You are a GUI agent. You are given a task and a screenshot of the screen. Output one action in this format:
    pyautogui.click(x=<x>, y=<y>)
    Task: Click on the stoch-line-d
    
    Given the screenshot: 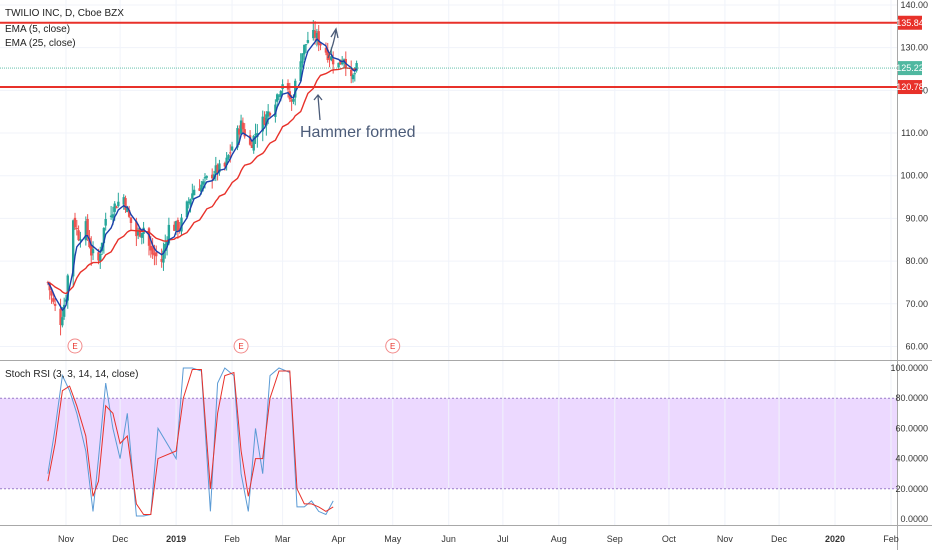 What is the action you would take?
    pyautogui.click(x=190, y=442)
    